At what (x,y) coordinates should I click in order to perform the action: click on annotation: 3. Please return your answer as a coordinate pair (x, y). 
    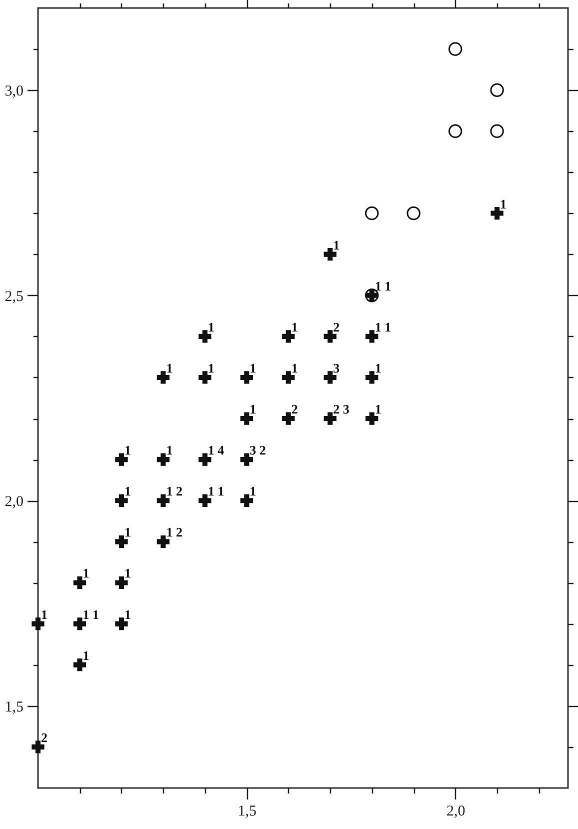
    Looking at the image, I should click on (336, 368).